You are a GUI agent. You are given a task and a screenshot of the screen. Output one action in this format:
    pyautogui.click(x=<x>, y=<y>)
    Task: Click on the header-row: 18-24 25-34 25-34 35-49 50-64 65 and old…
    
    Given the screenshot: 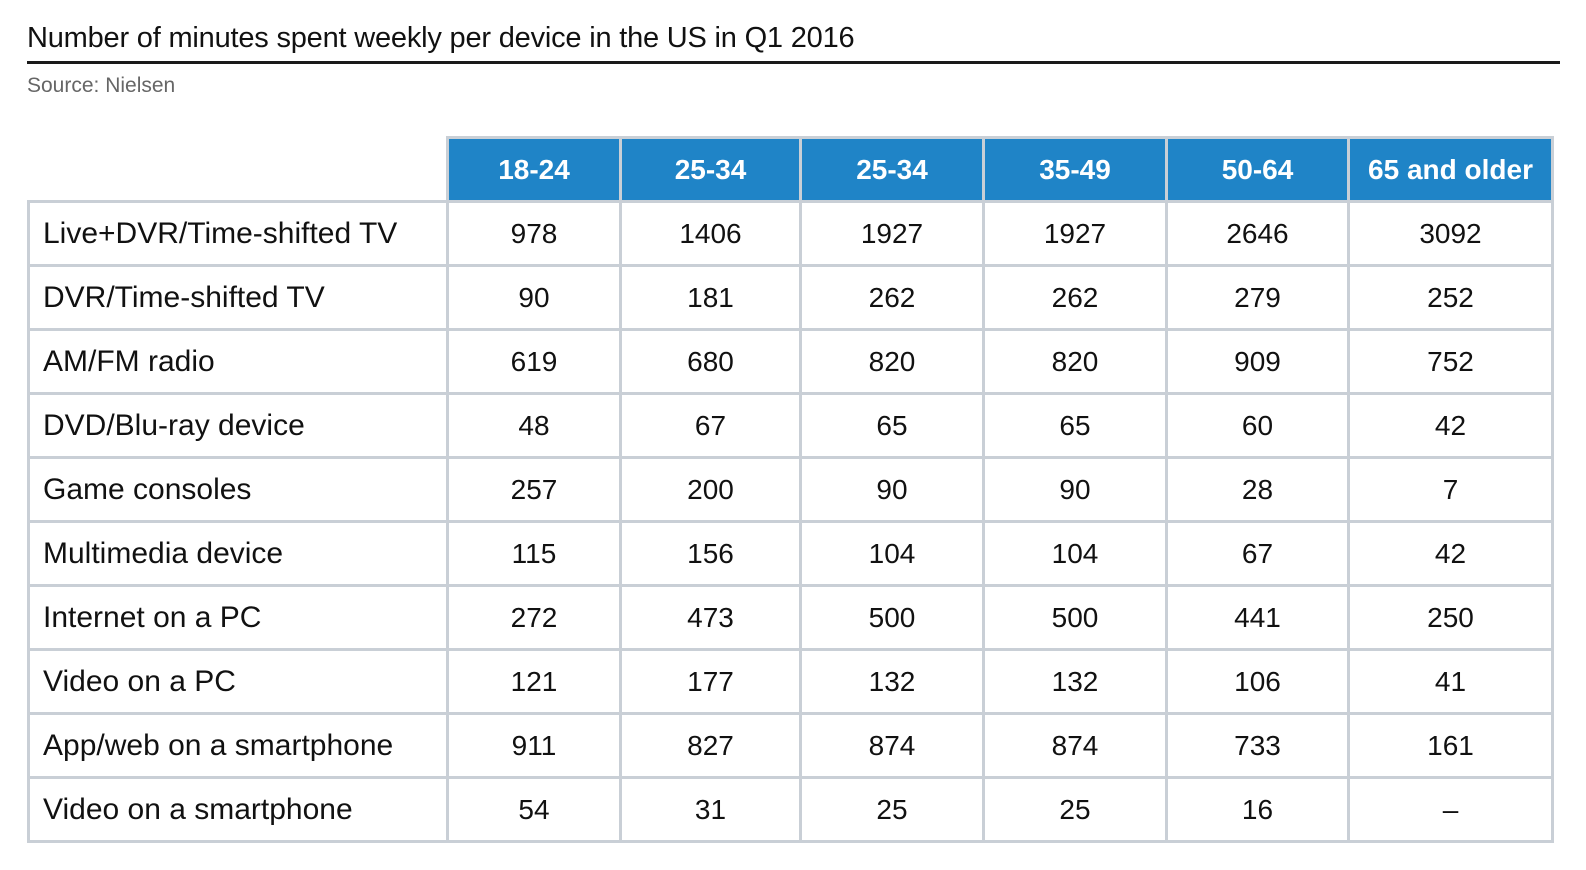 What is the action you would take?
    pyautogui.click(x=791, y=169)
    